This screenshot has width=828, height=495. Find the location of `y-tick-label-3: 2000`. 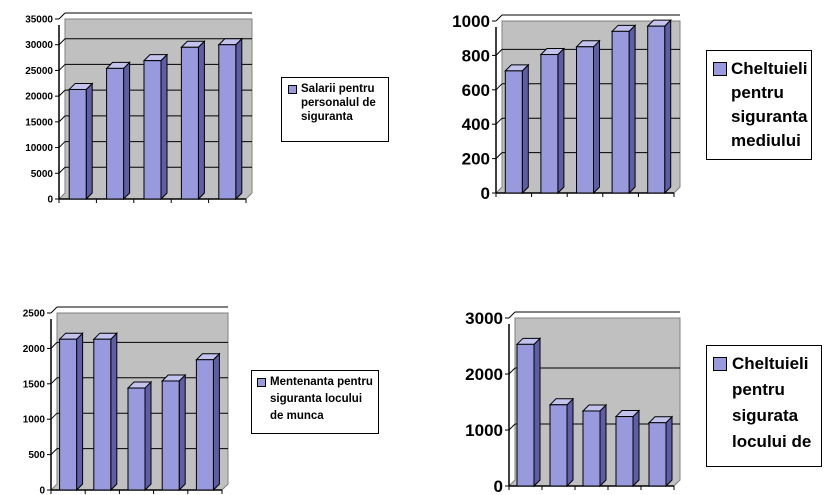

y-tick-label-3: 2000 is located at coordinates (34, 349).